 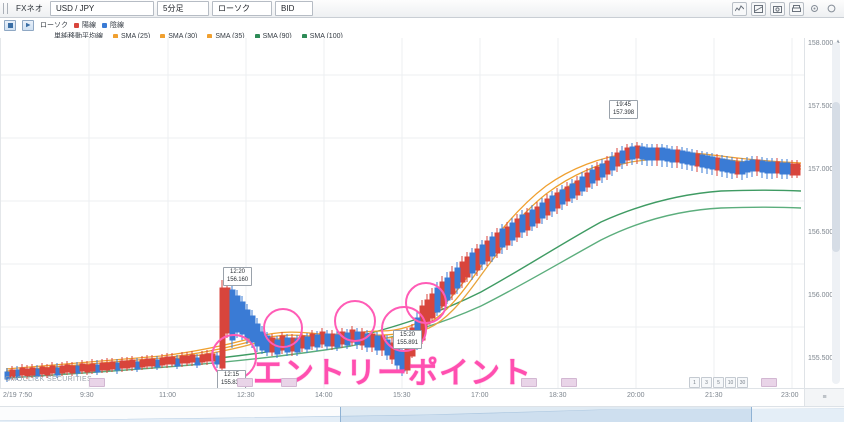 What do you see at coordinates (821, 232) in the screenshot?
I see `price-tick: 156.500` at bounding box center [821, 232].